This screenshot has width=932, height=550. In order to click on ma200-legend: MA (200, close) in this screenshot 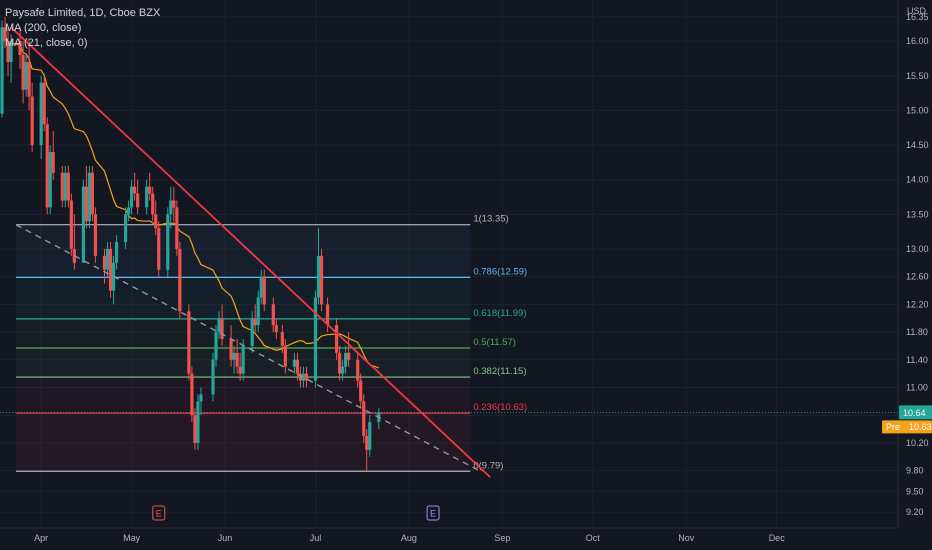, I will do `click(43, 28)`.